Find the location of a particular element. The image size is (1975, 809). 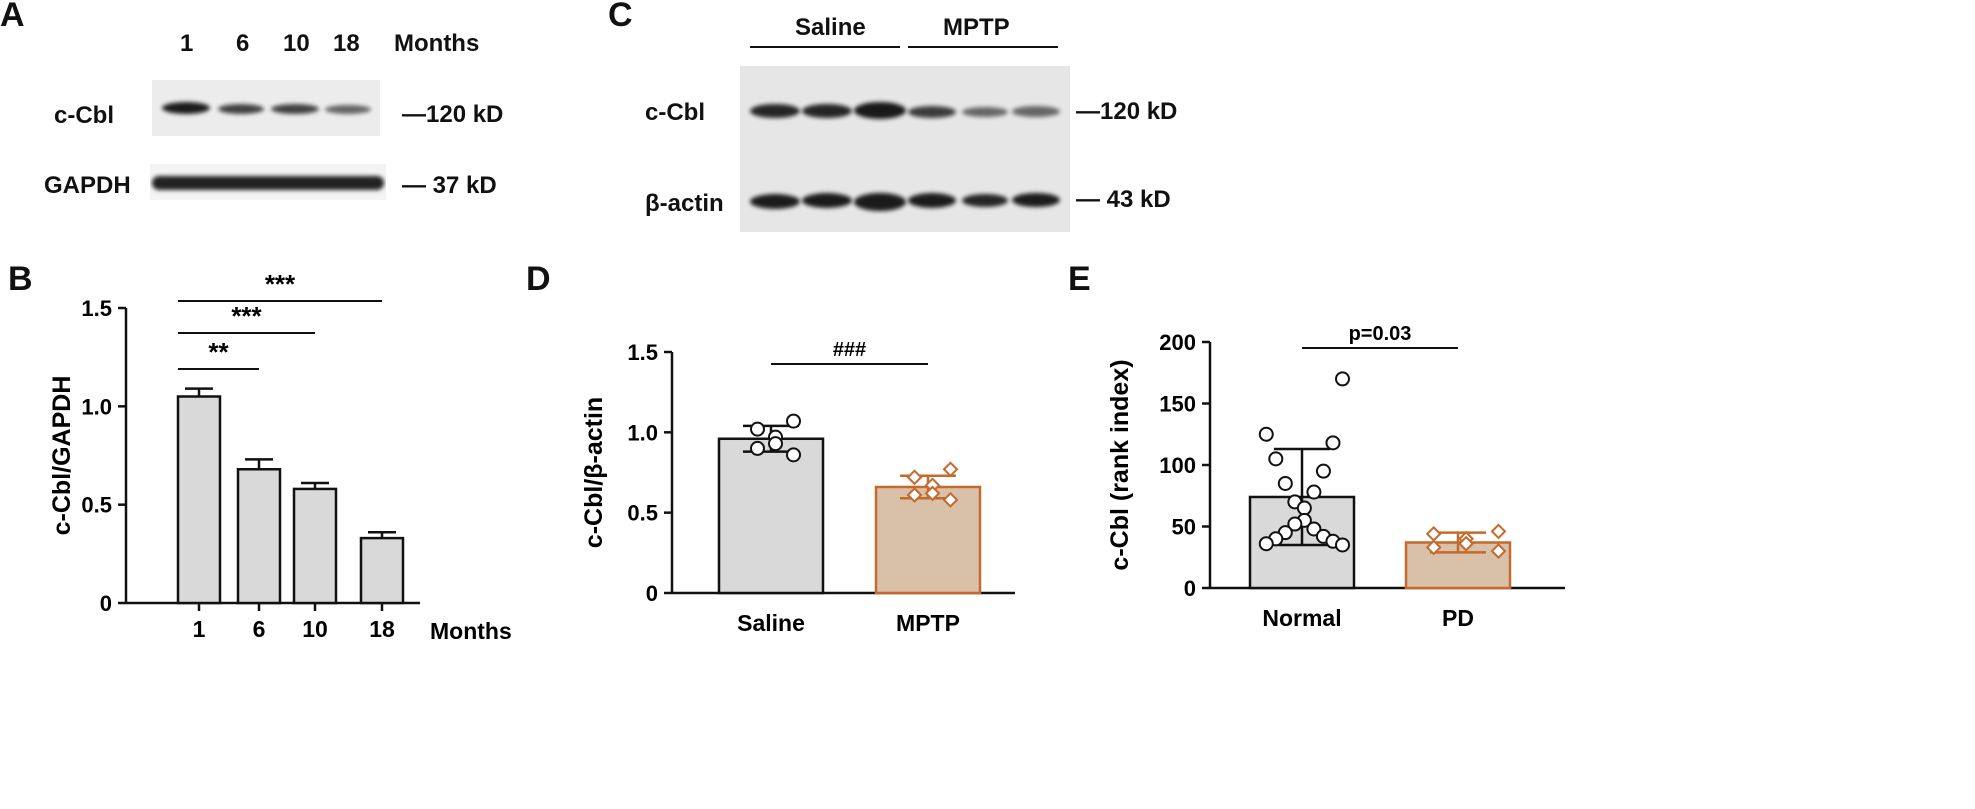

panel-b-x-tick-label: 18 is located at coordinates (382, 629).